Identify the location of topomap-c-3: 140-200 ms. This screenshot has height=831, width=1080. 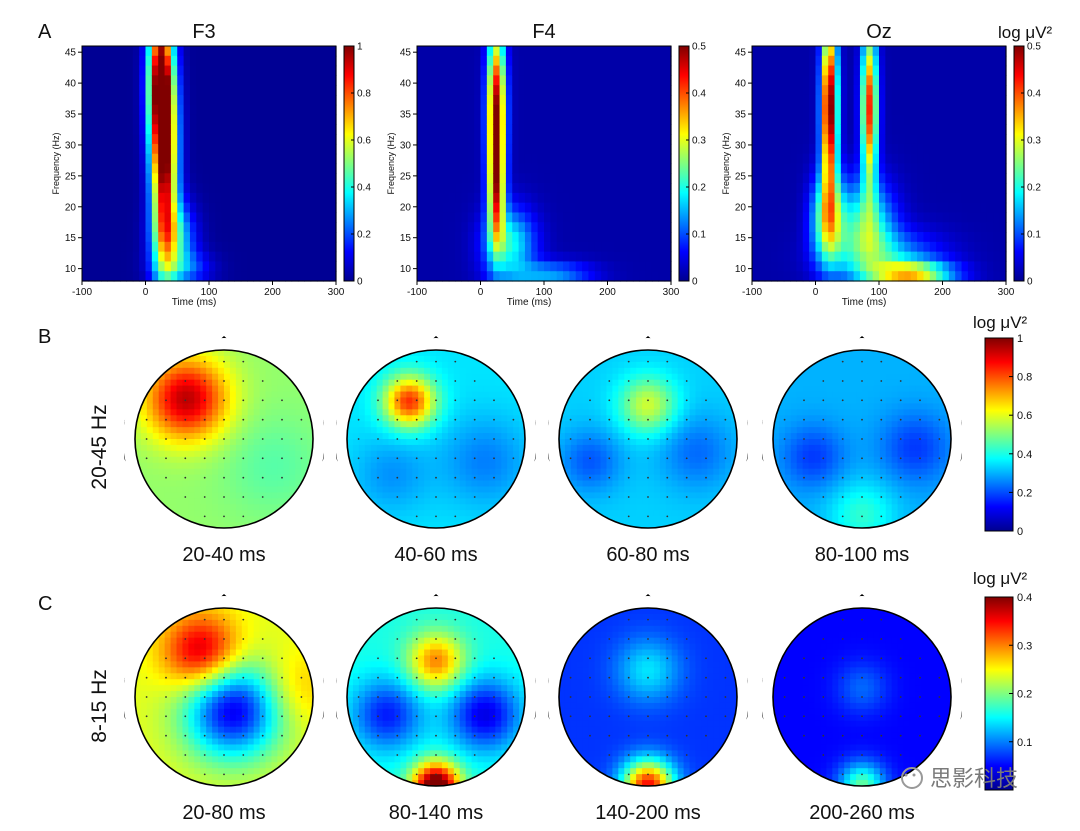
(648, 709).